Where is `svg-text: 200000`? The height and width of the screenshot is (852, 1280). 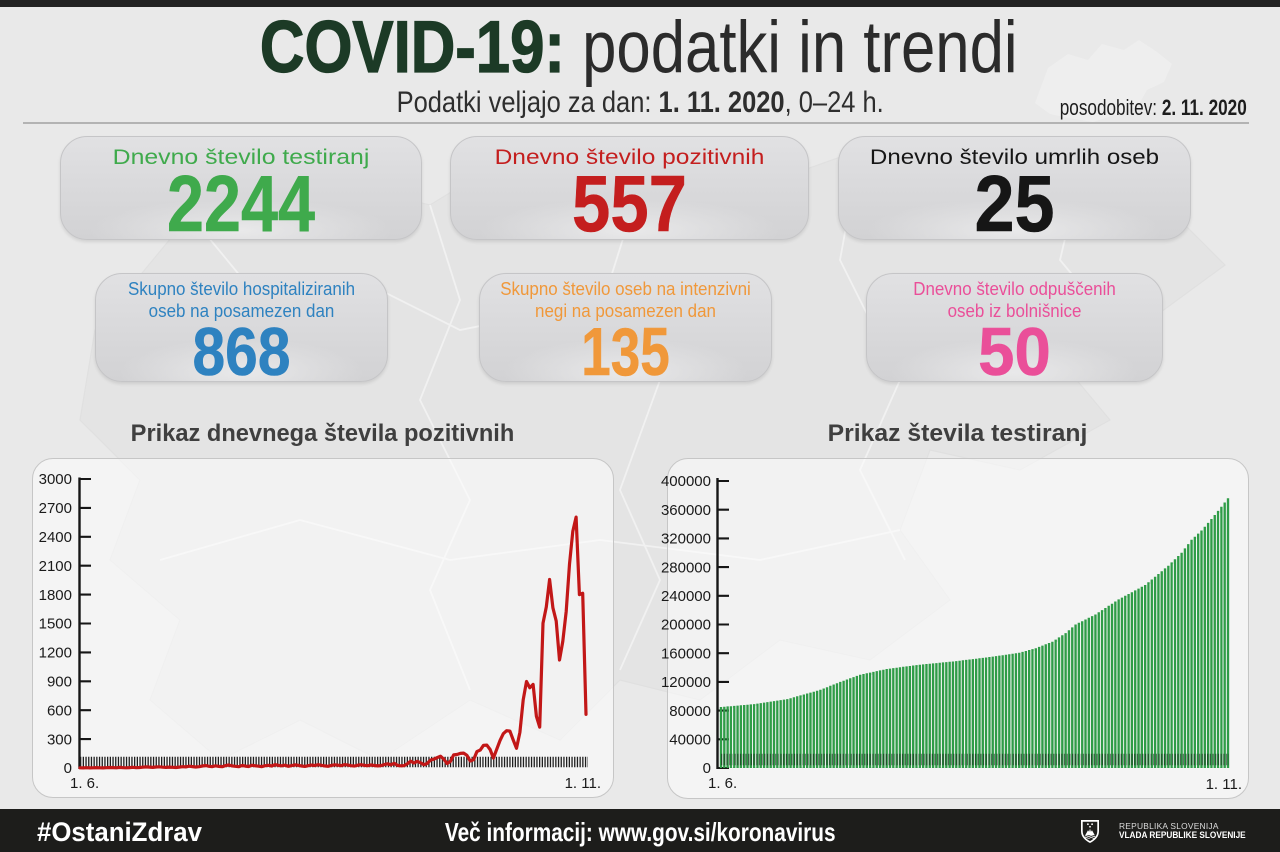
svg-text: 200000 is located at coordinates (686, 625).